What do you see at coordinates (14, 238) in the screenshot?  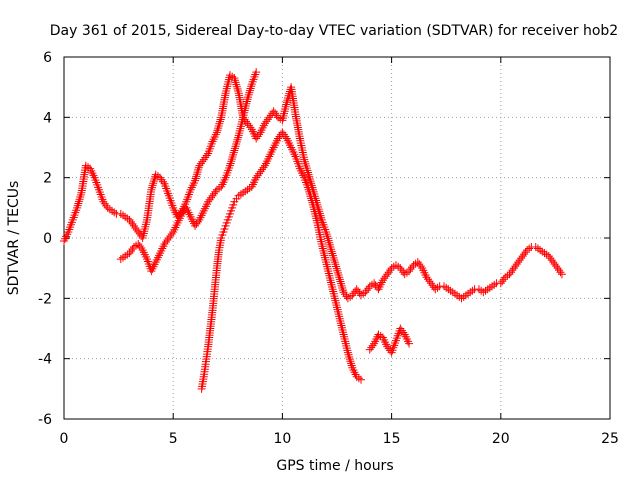 I see `y-axis-label: SDTVAR / TECUs` at bounding box center [14, 238].